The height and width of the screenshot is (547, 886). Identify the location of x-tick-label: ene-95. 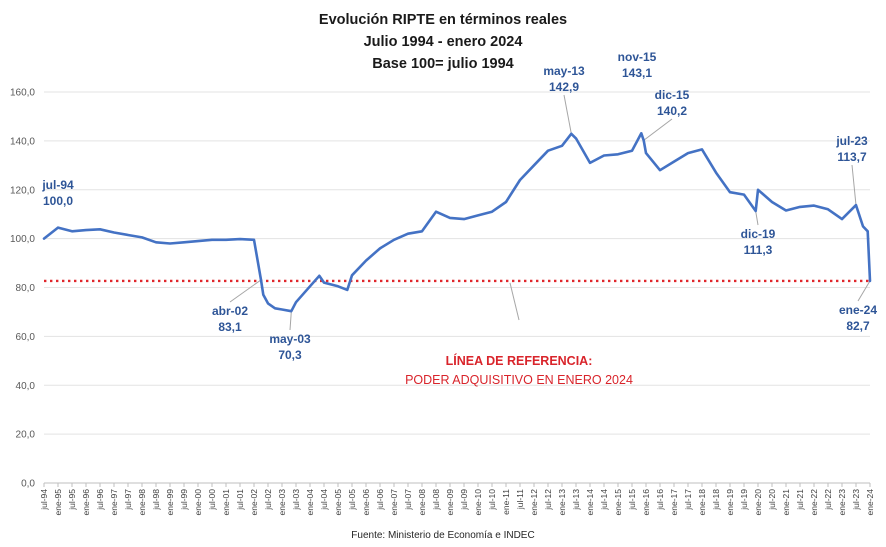
(58, 502).